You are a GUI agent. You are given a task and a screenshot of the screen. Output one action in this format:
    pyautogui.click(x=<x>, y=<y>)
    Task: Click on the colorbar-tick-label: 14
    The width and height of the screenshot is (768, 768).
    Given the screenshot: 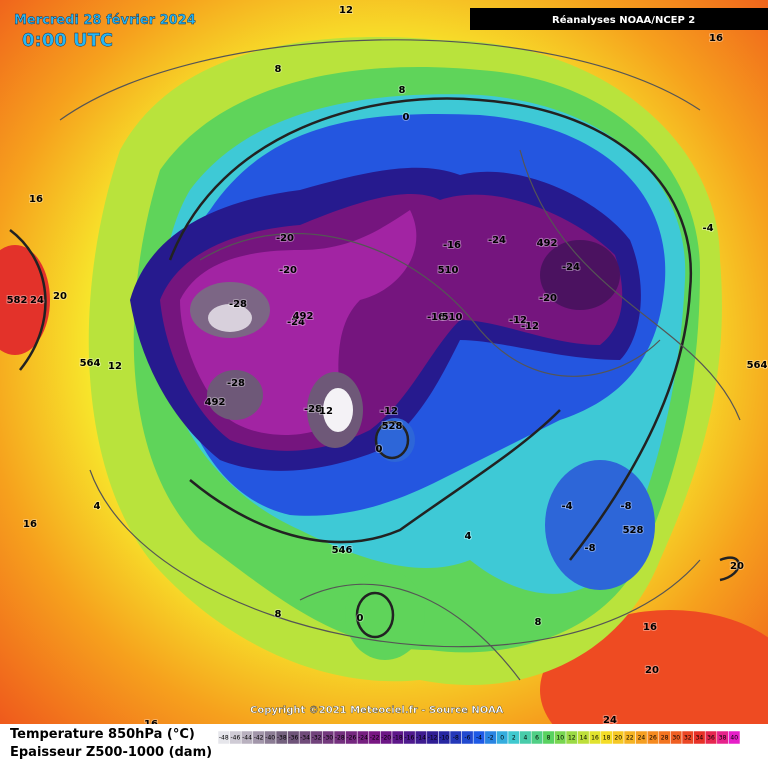 What is the action you would take?
    pyautogui.click(x=584, y=738)
    